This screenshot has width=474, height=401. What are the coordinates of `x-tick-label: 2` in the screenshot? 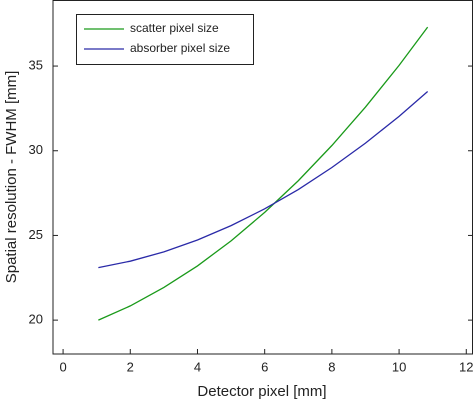 It's located at (130, 366).